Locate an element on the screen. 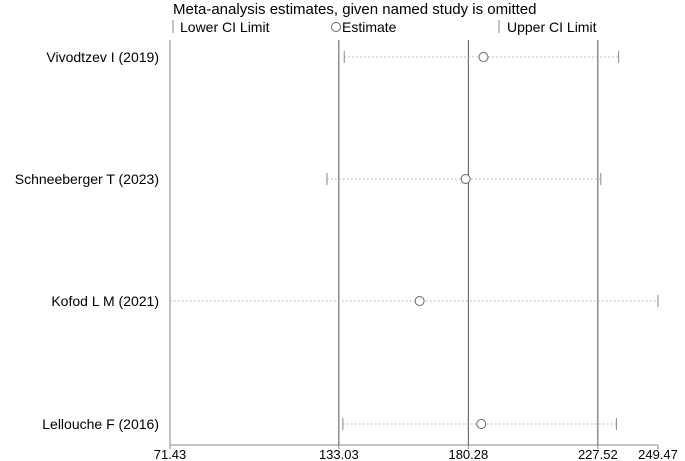  legend-lower-label: Lower CI Limit is located at coordinates (225, 27).